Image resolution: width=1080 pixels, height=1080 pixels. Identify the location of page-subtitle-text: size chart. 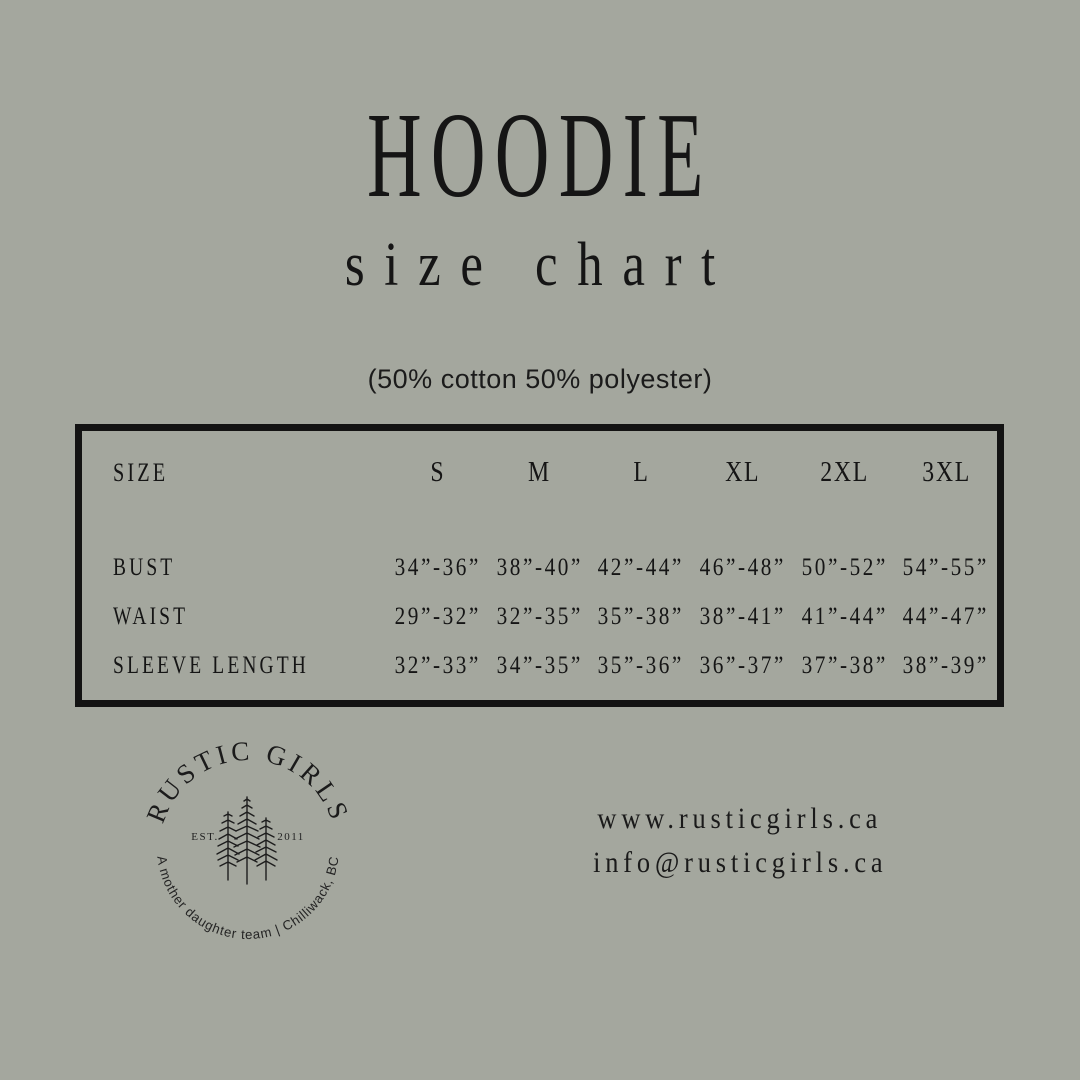
(540, 265).